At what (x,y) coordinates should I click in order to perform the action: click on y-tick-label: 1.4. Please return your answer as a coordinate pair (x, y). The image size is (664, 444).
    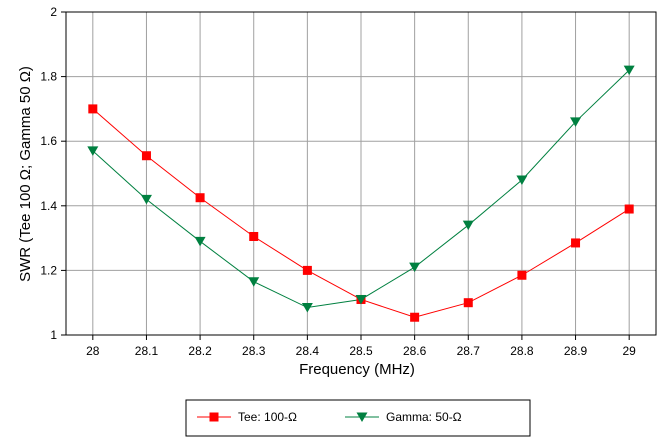
    Looking at the image, I should click on (48, 206).